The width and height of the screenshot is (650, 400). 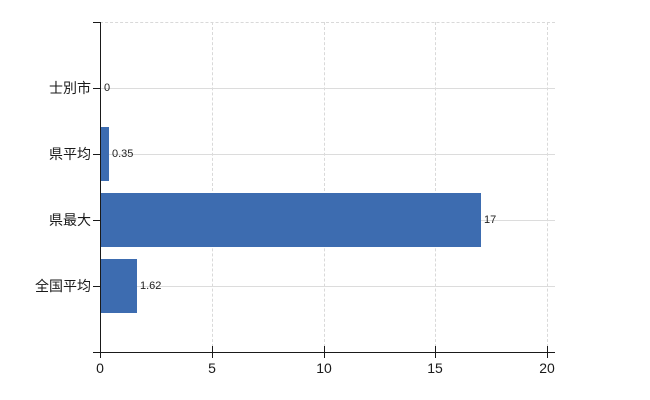 I want to click on category-label: 全国平均, so click(x=63, y=286).